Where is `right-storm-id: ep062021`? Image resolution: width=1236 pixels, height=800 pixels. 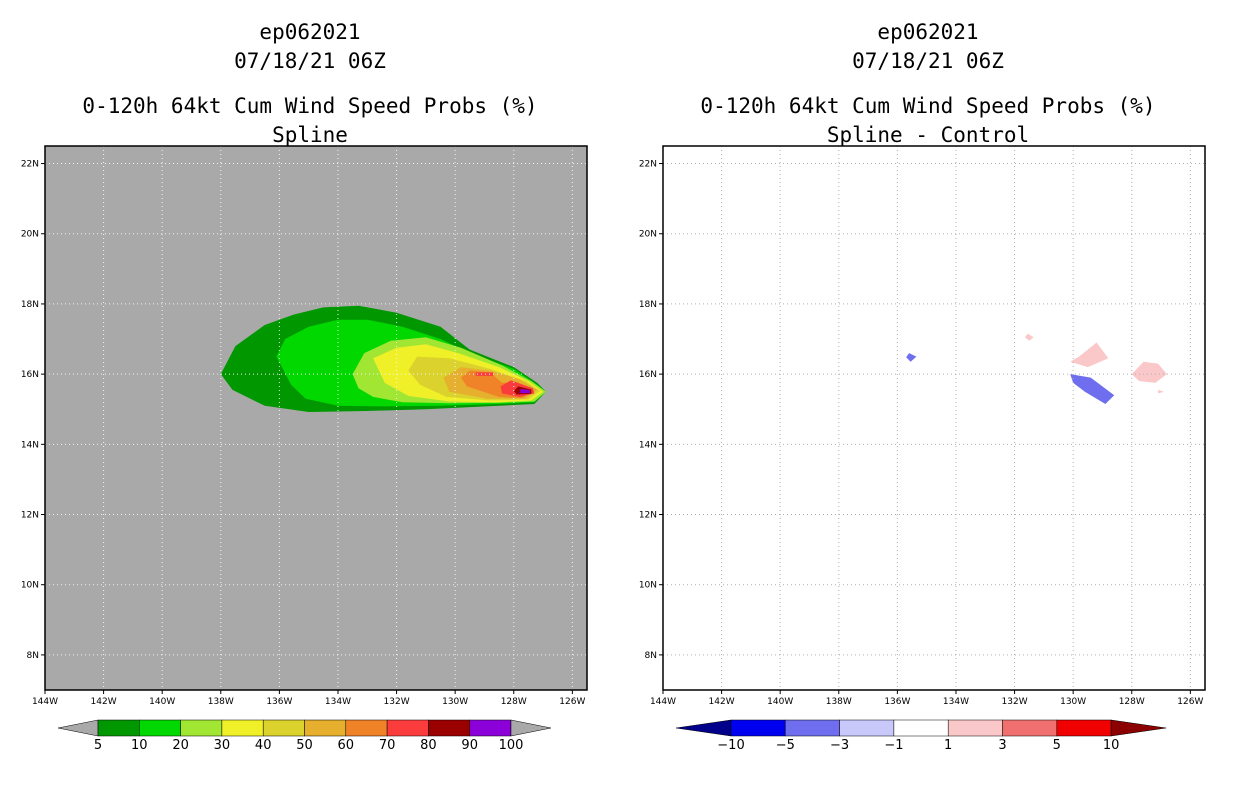 right-storm-id: ep062021 is located at coordinates (928, 32).